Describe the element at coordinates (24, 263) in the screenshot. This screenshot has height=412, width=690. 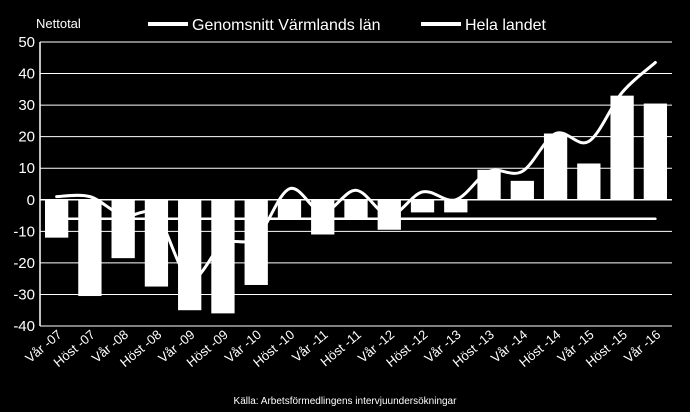
I see `y-tick-label: -20` at that location.